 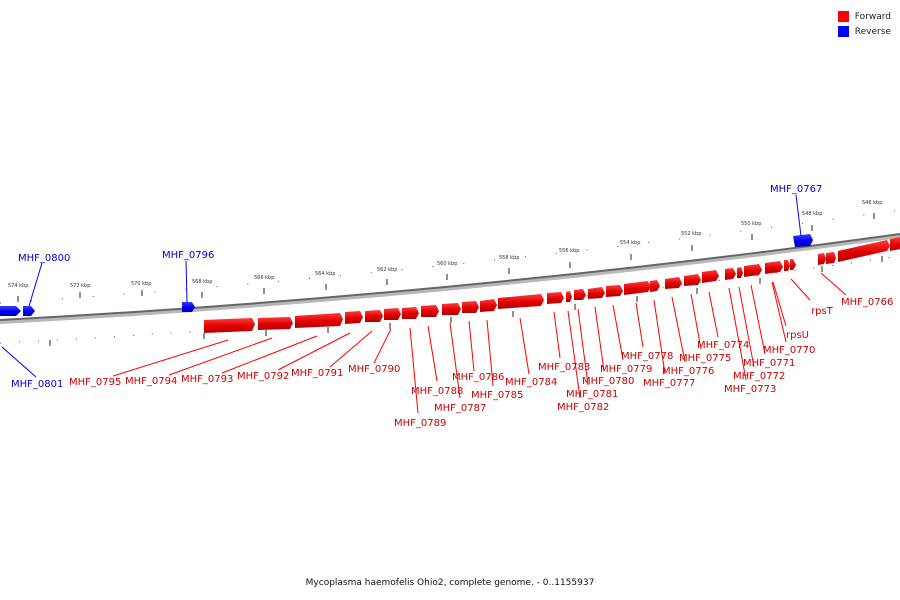 I want to click on scale-label-574: 574 kbp, so click(x=18, y=286).